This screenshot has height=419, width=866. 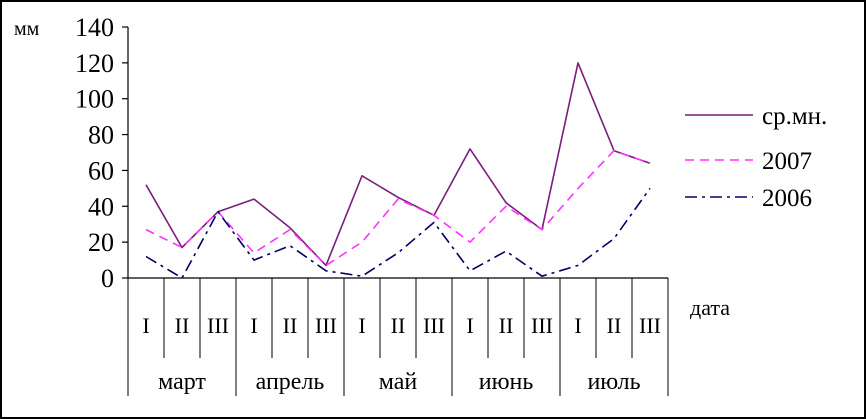 What do you see at coordinates (94, 27) in the screenshot?
I see `y-tick-label: 140` at bounding box center [94, 27].